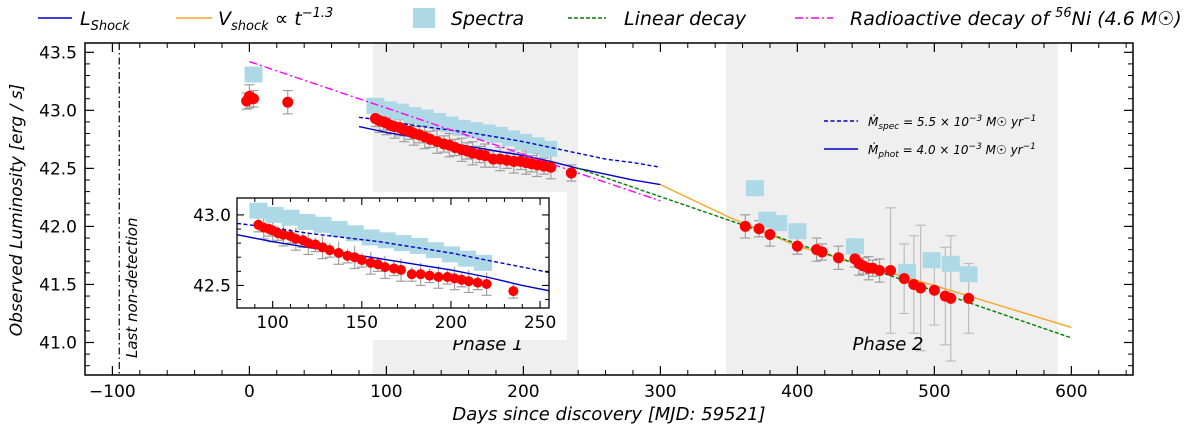 The image size is (1200, 439). I want to click on mdot-phot-label: Ṁphot = 4.0 × 10−3 M☉ yr−1, so click(952, 151).